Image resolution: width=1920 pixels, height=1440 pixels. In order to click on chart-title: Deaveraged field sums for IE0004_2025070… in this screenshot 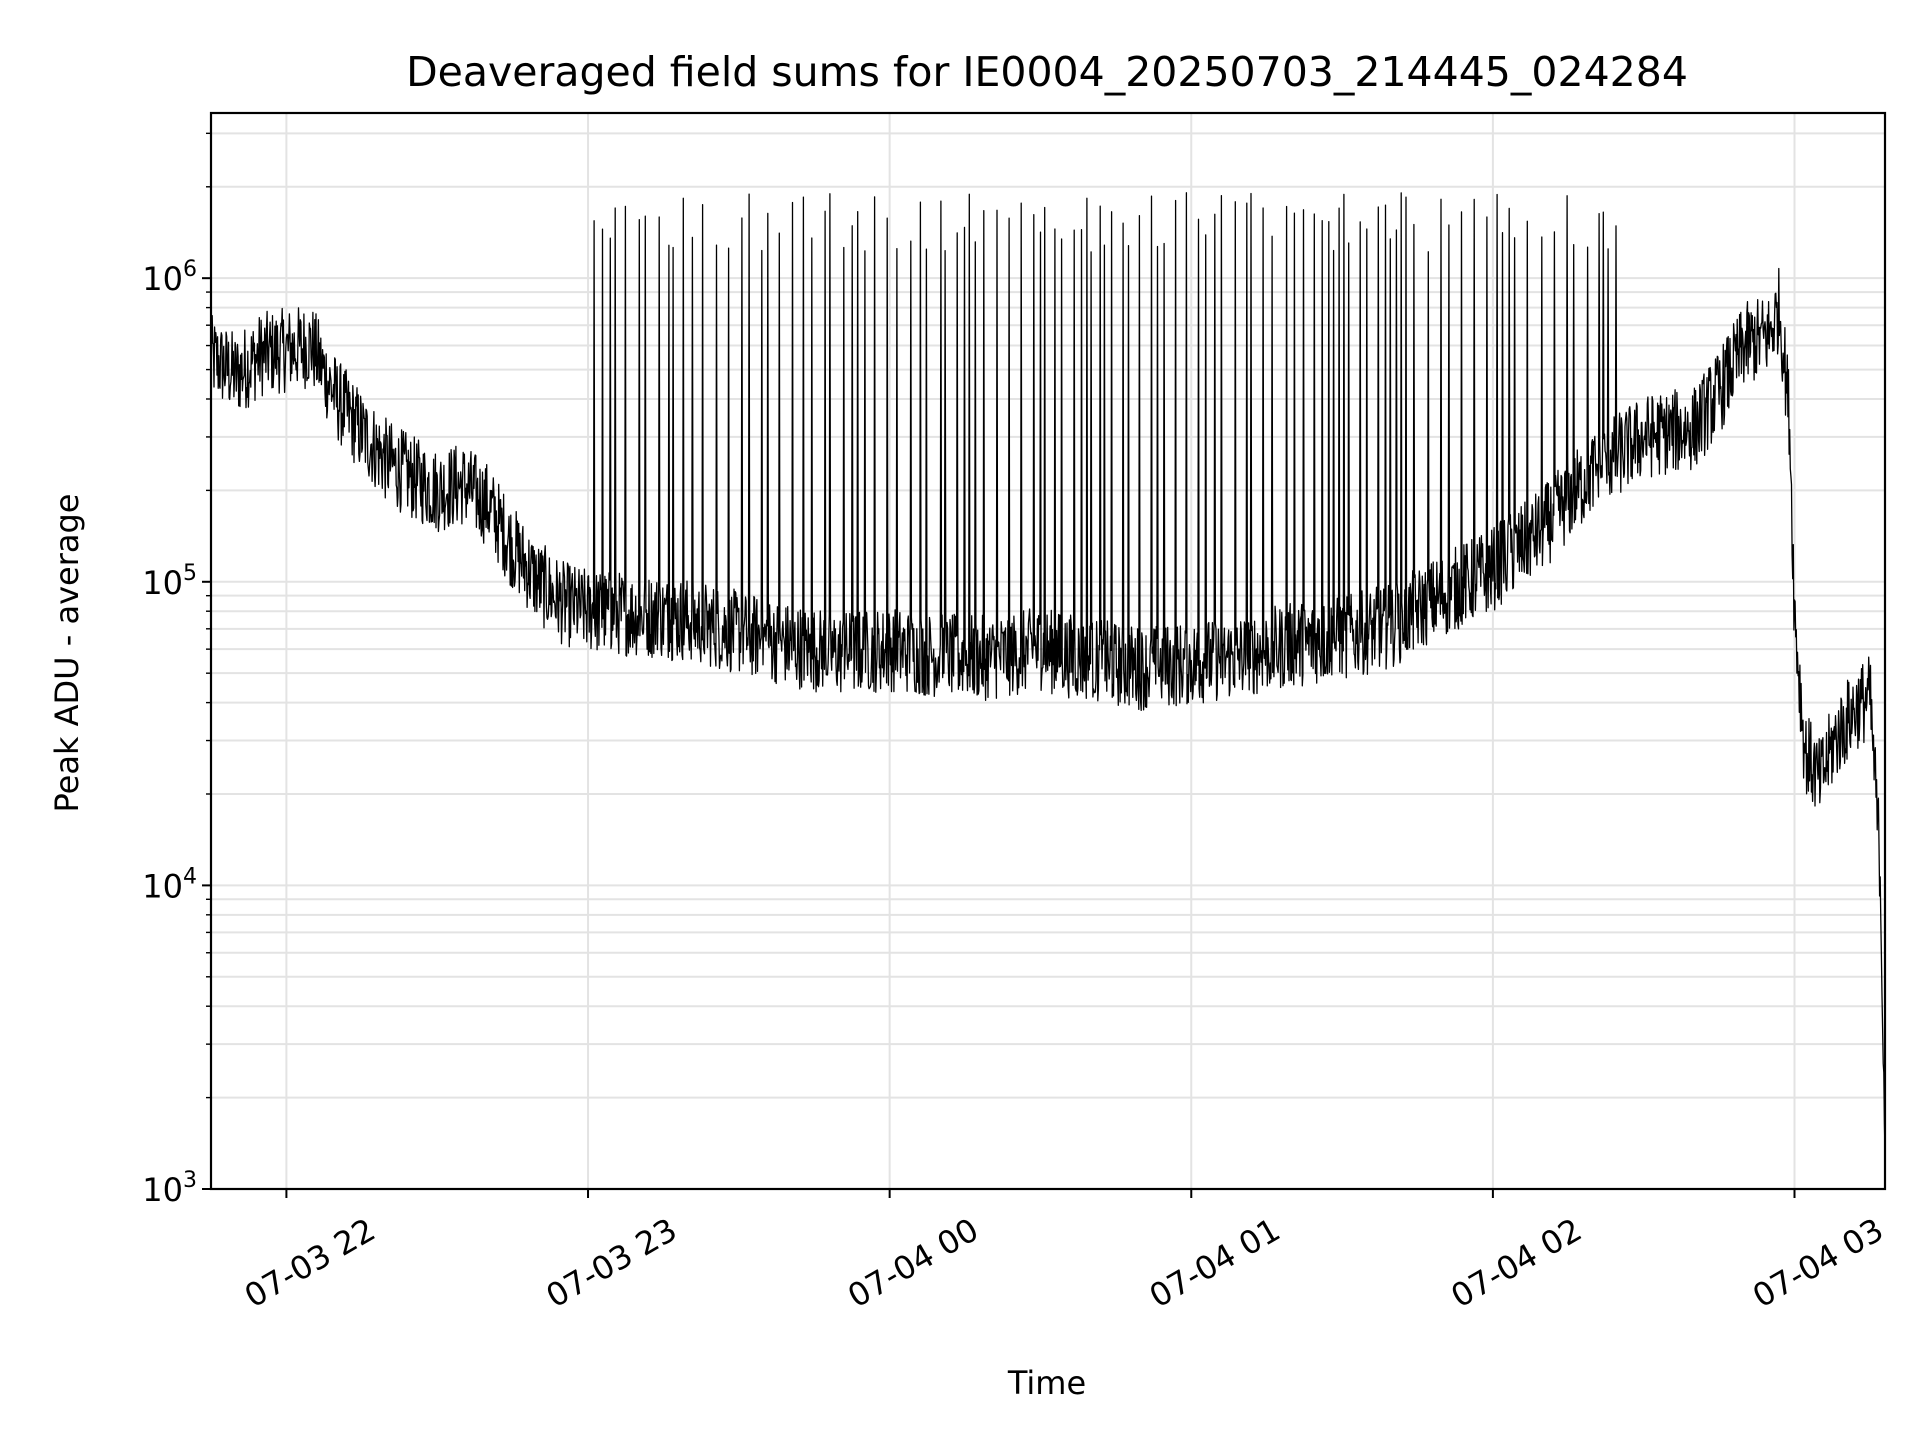, I will do `click(1047, 72)`.